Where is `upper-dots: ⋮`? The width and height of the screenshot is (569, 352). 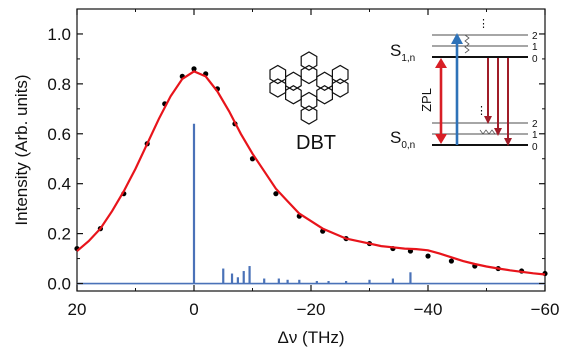
upper-dots: ⋮ is located at coordinates (483, 24).